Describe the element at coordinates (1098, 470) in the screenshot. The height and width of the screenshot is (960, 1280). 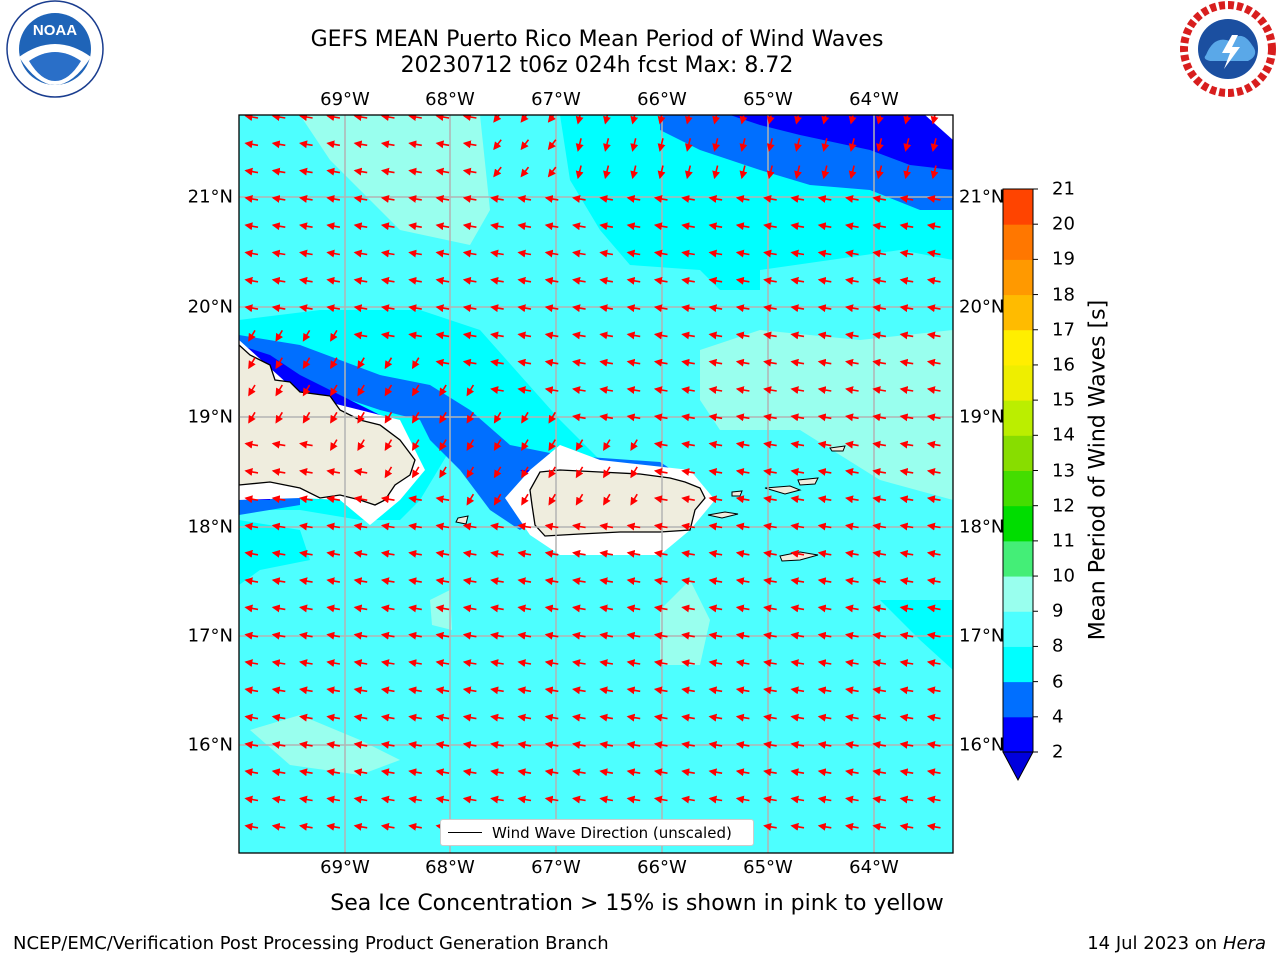
I see `colorbar-title: Mean Period of Wind Waves [s]` at that location.